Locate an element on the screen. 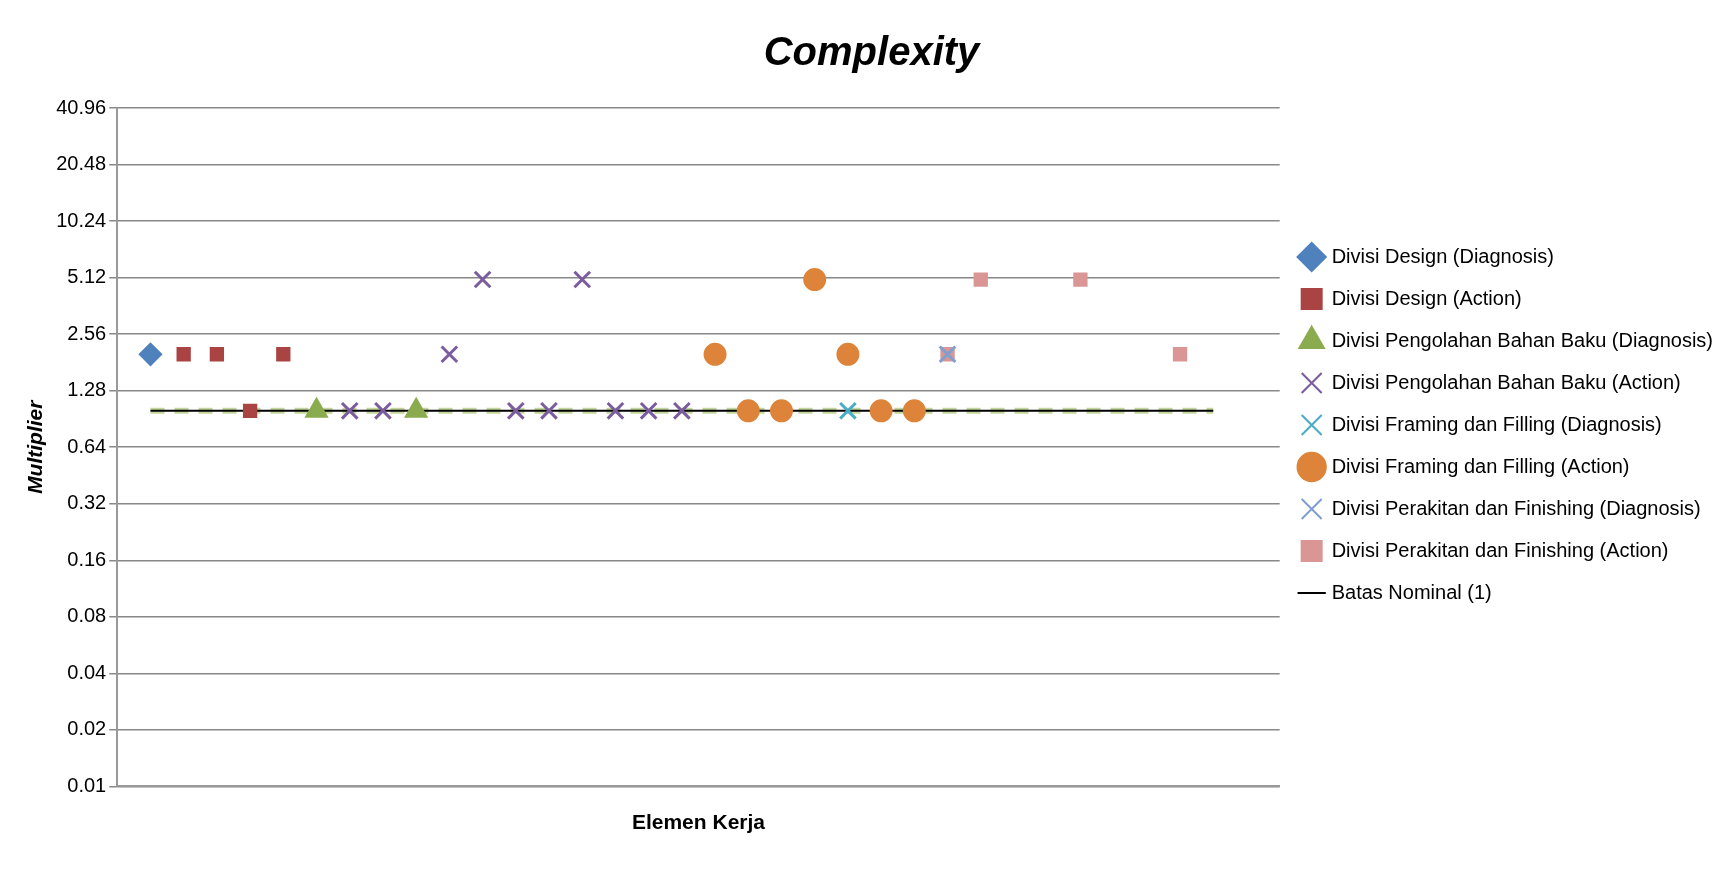 The image size is (1733, 870). y-tick-label: 0.32 is located at coordinates (87, 502).